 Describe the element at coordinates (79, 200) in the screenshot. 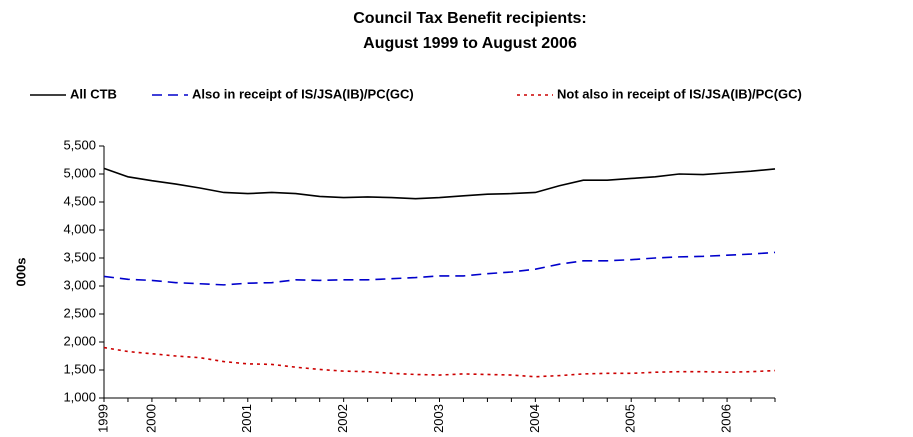

I see `y-tick-label: 4,500` at that location.